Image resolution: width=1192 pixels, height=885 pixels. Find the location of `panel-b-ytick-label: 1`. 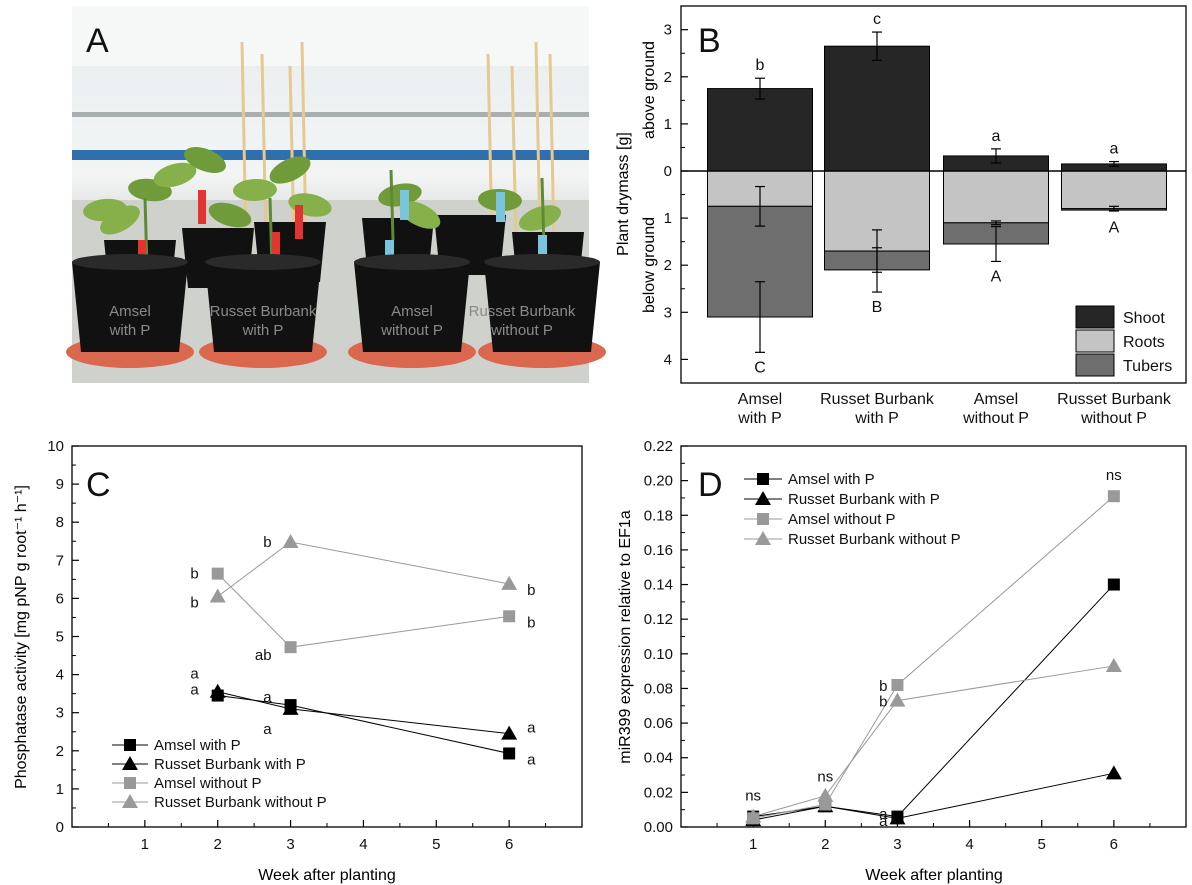

panel-b-ytick-label: 1 is located at coordinates (668, 124).